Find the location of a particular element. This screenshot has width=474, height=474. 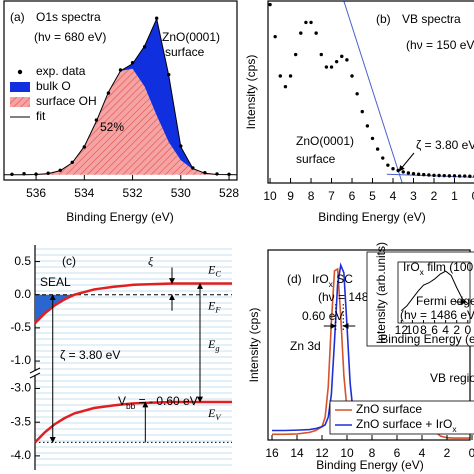

legend-label-text: ZnO surface + IrO is located at coordinates (404, 424).